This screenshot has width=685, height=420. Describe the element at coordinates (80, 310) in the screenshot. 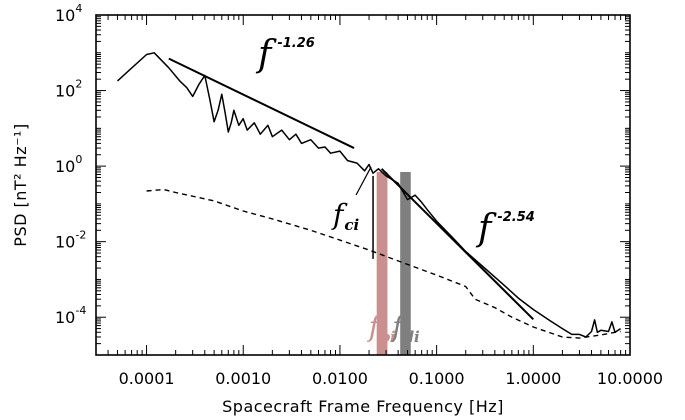

I see `y-tick-label-exp: -4` at that location.